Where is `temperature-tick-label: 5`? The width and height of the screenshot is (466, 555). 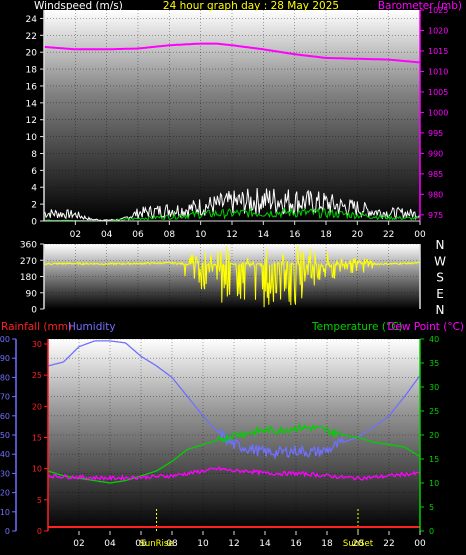
temperature-tick-label: 5 is located at coordinates (431, 507).